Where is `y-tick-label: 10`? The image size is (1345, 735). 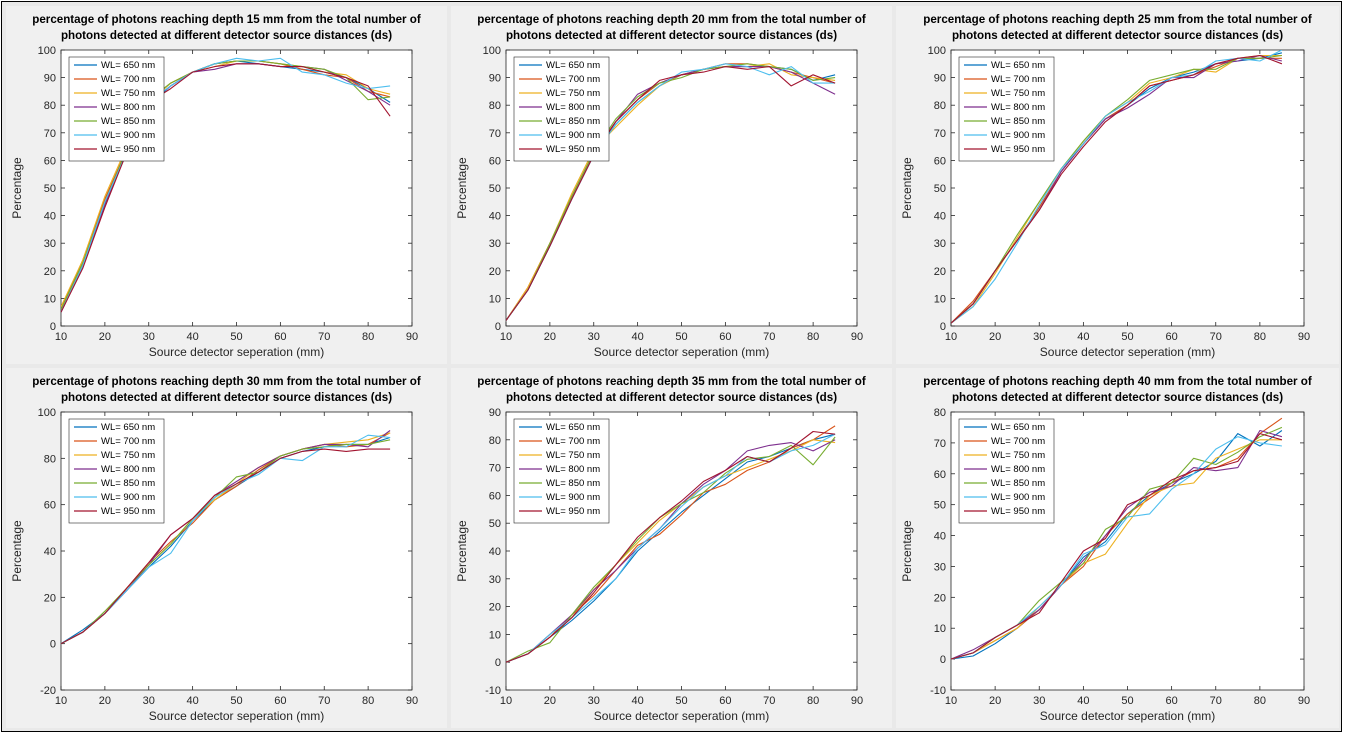
y-tick-label: 10 is located at coordinates (940, 299).